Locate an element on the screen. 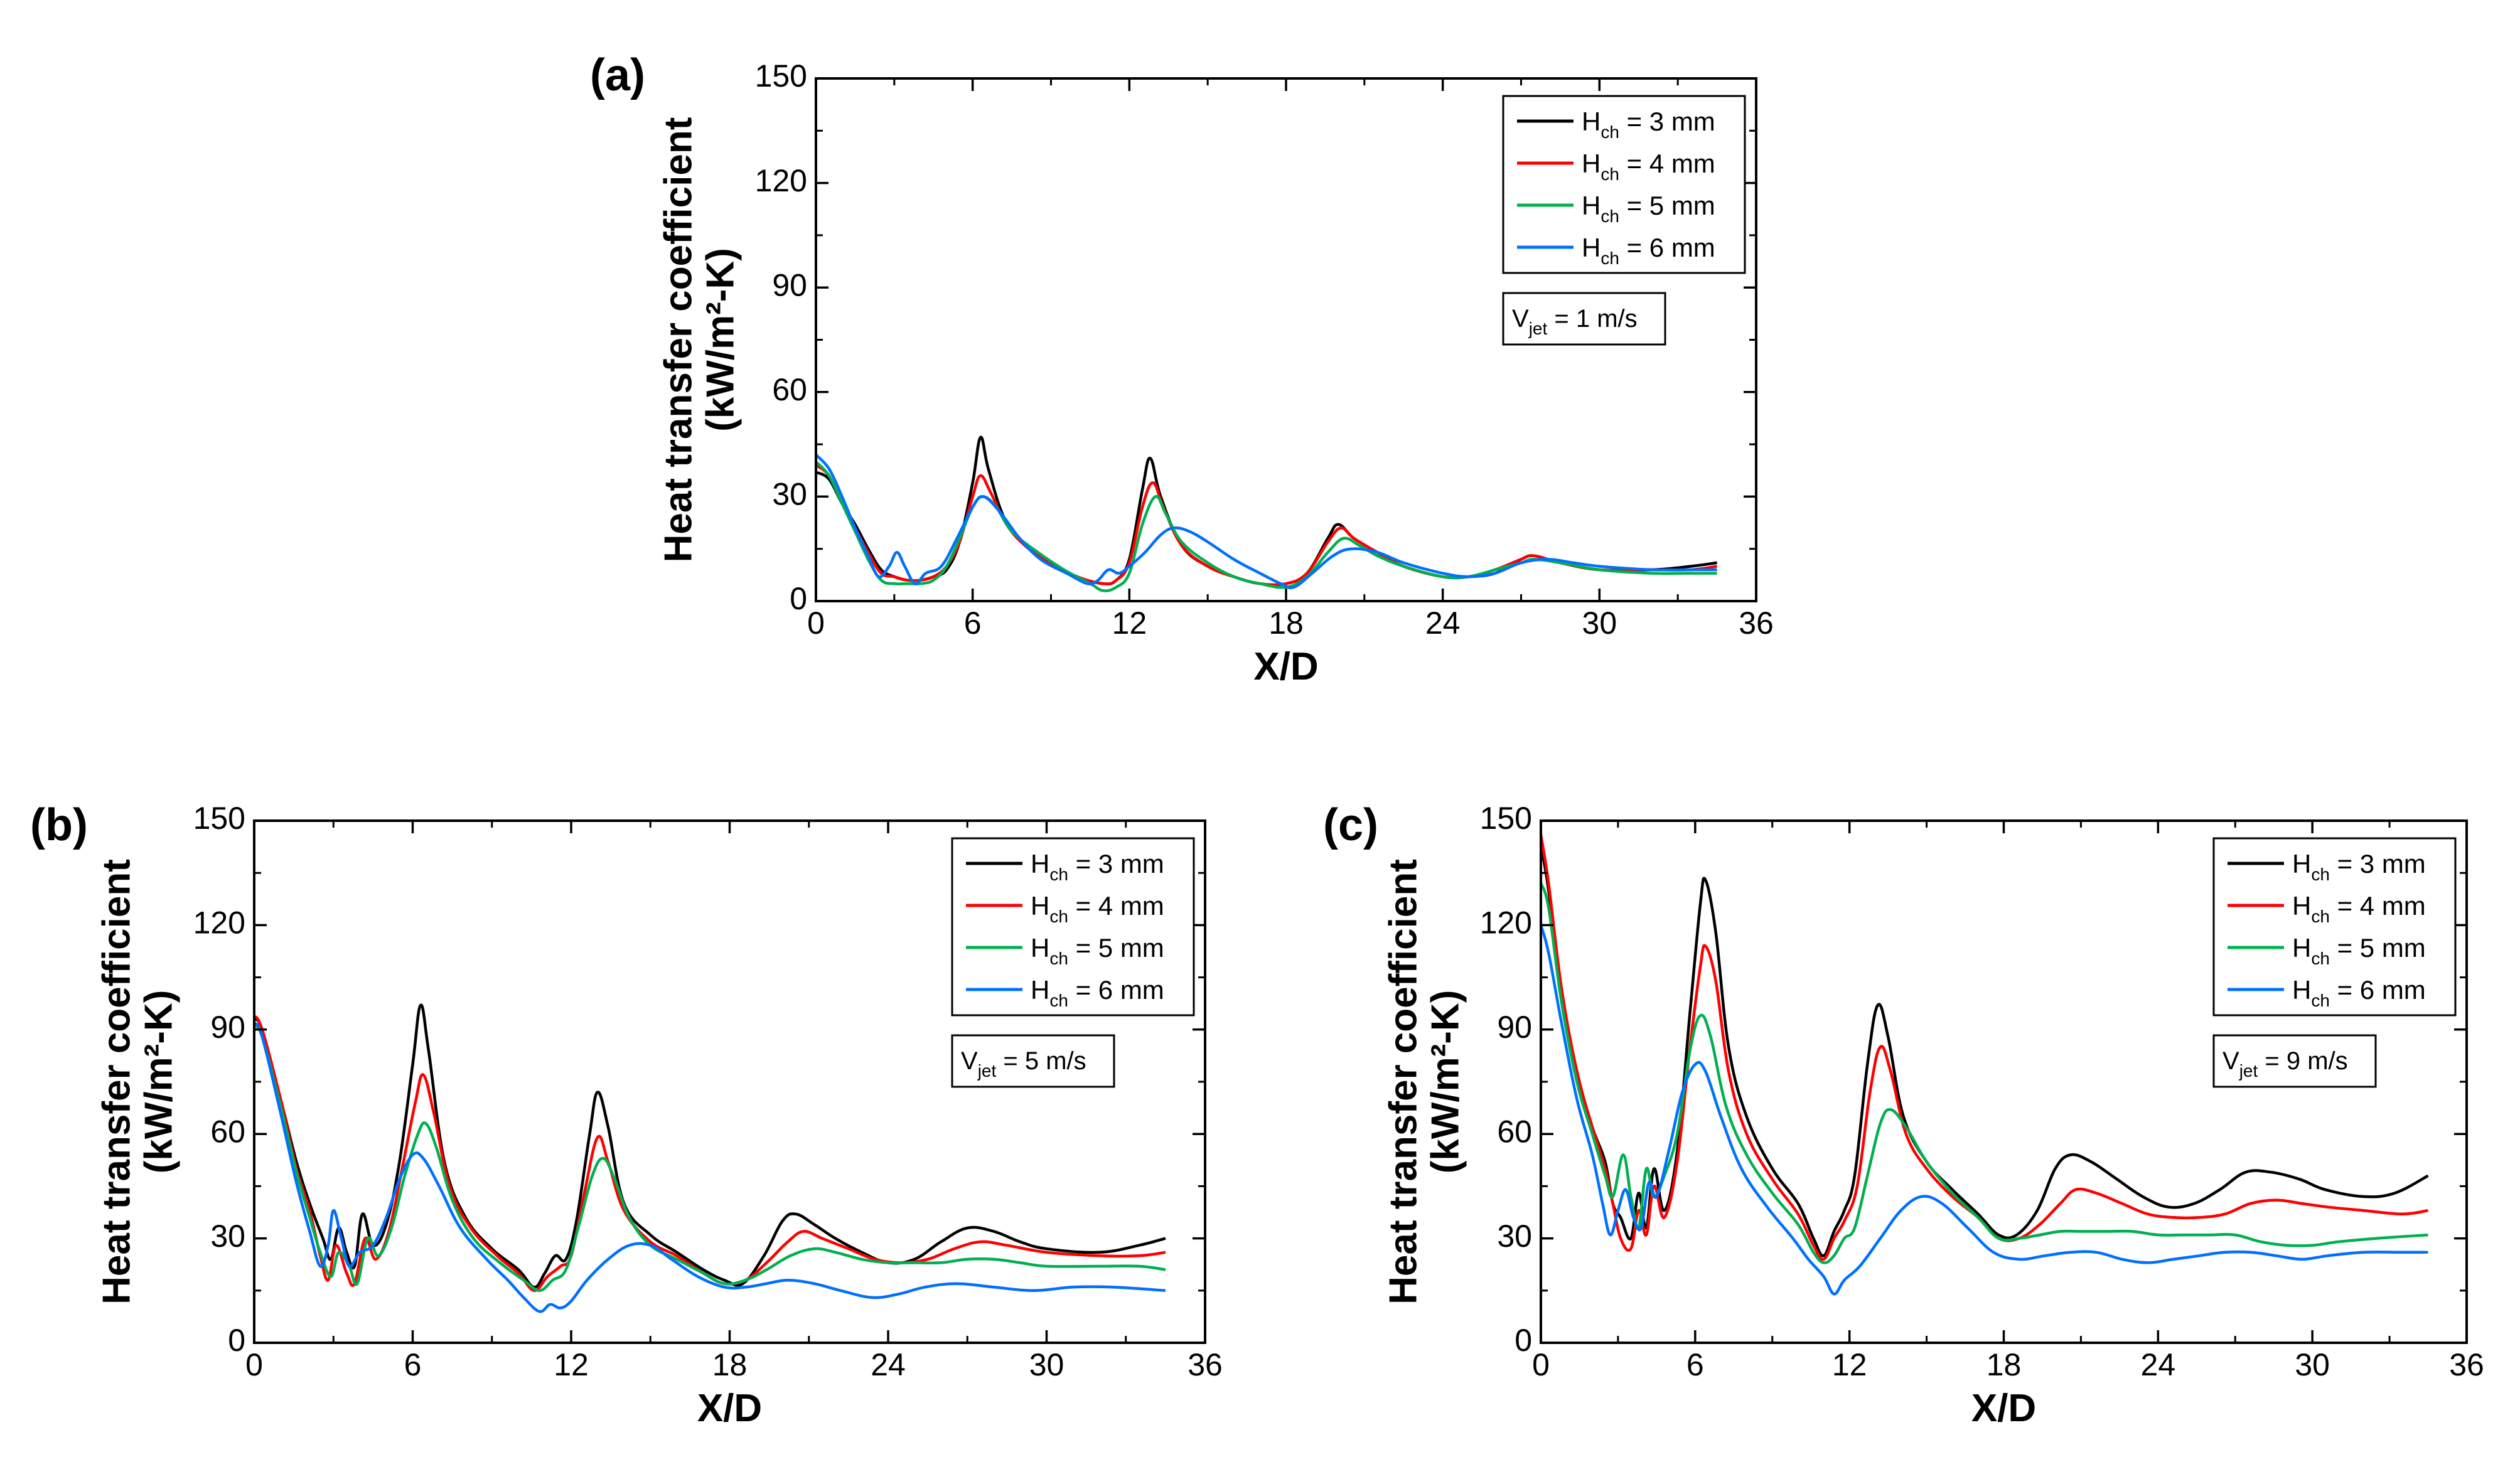  panel-label: (b) is located at coordinates (59, 825).